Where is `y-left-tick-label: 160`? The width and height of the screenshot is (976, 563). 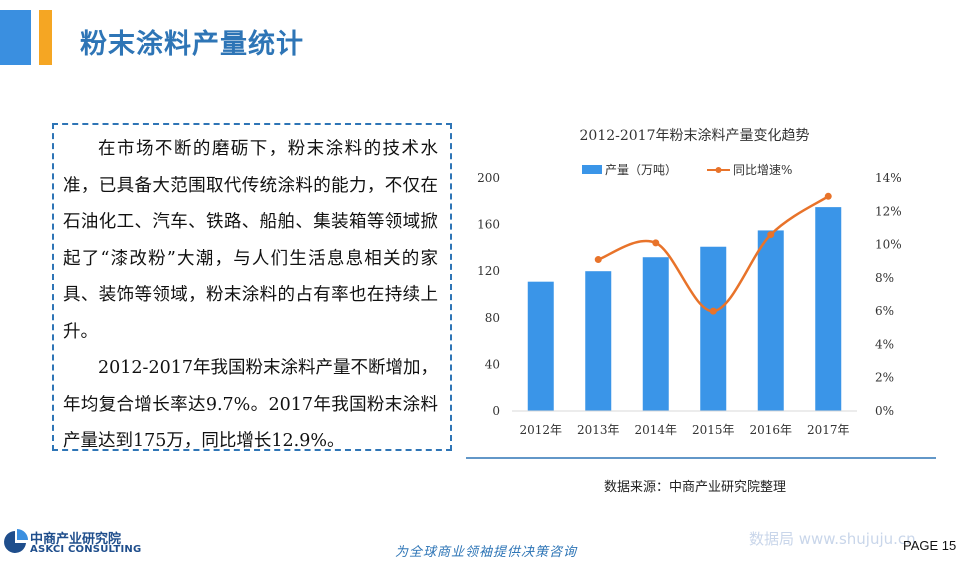
y-left-tick-label: 160 is located at coordinates (488, 225).